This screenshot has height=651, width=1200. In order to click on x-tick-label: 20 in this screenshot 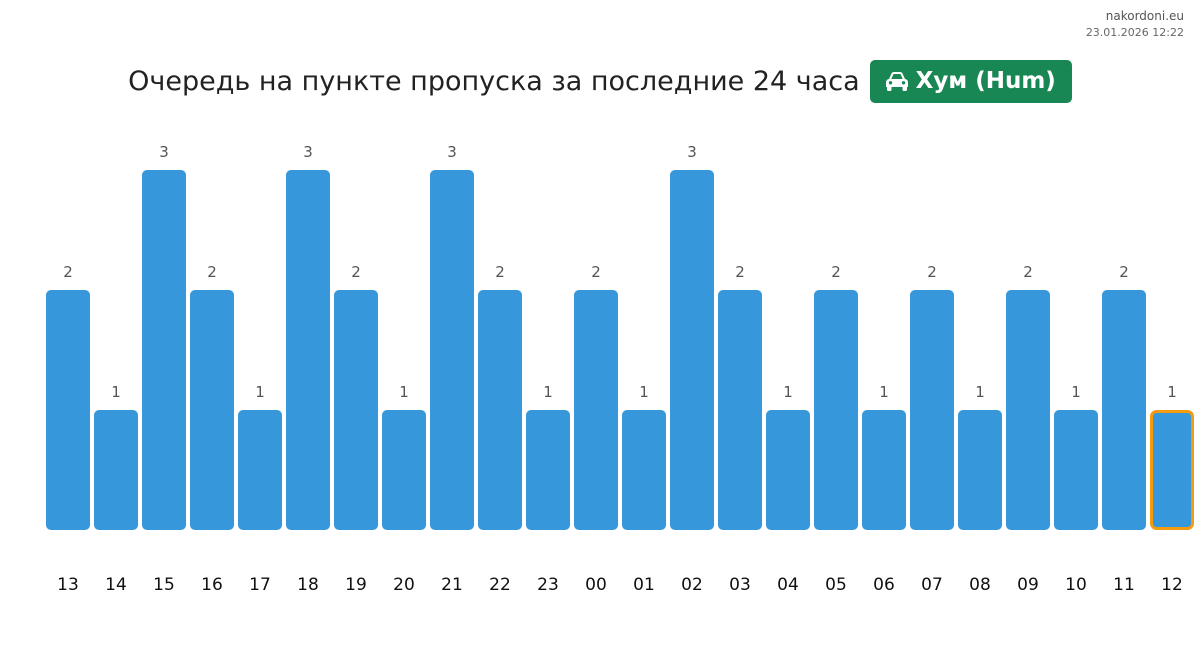, I will do `click(404, 585)`.